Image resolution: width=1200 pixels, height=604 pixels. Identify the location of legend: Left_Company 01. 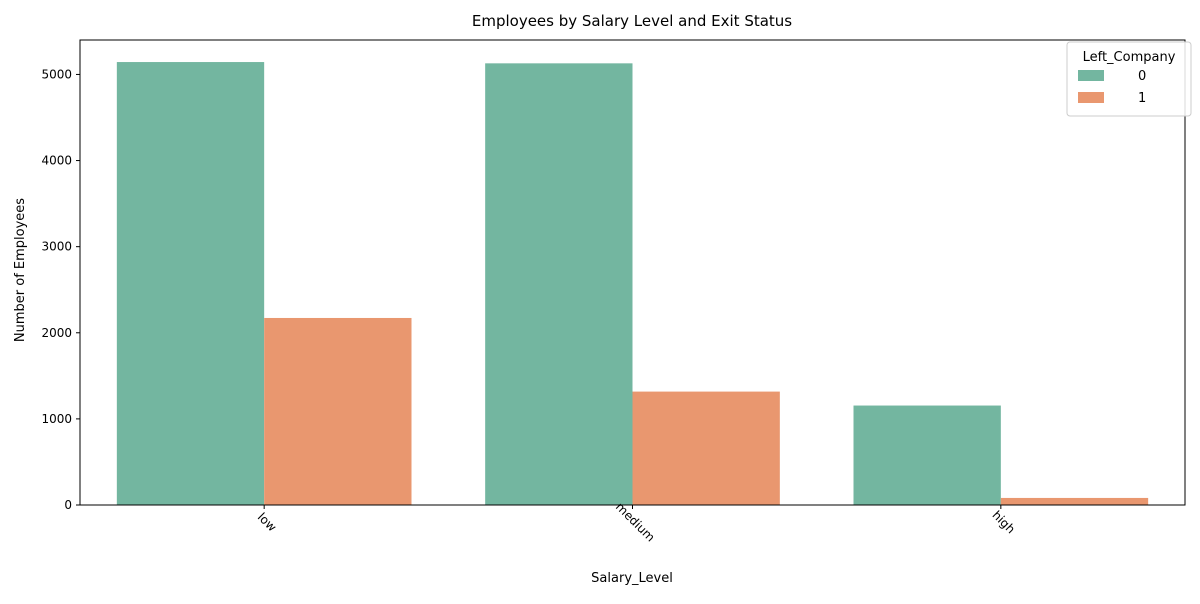
(1129, 79).